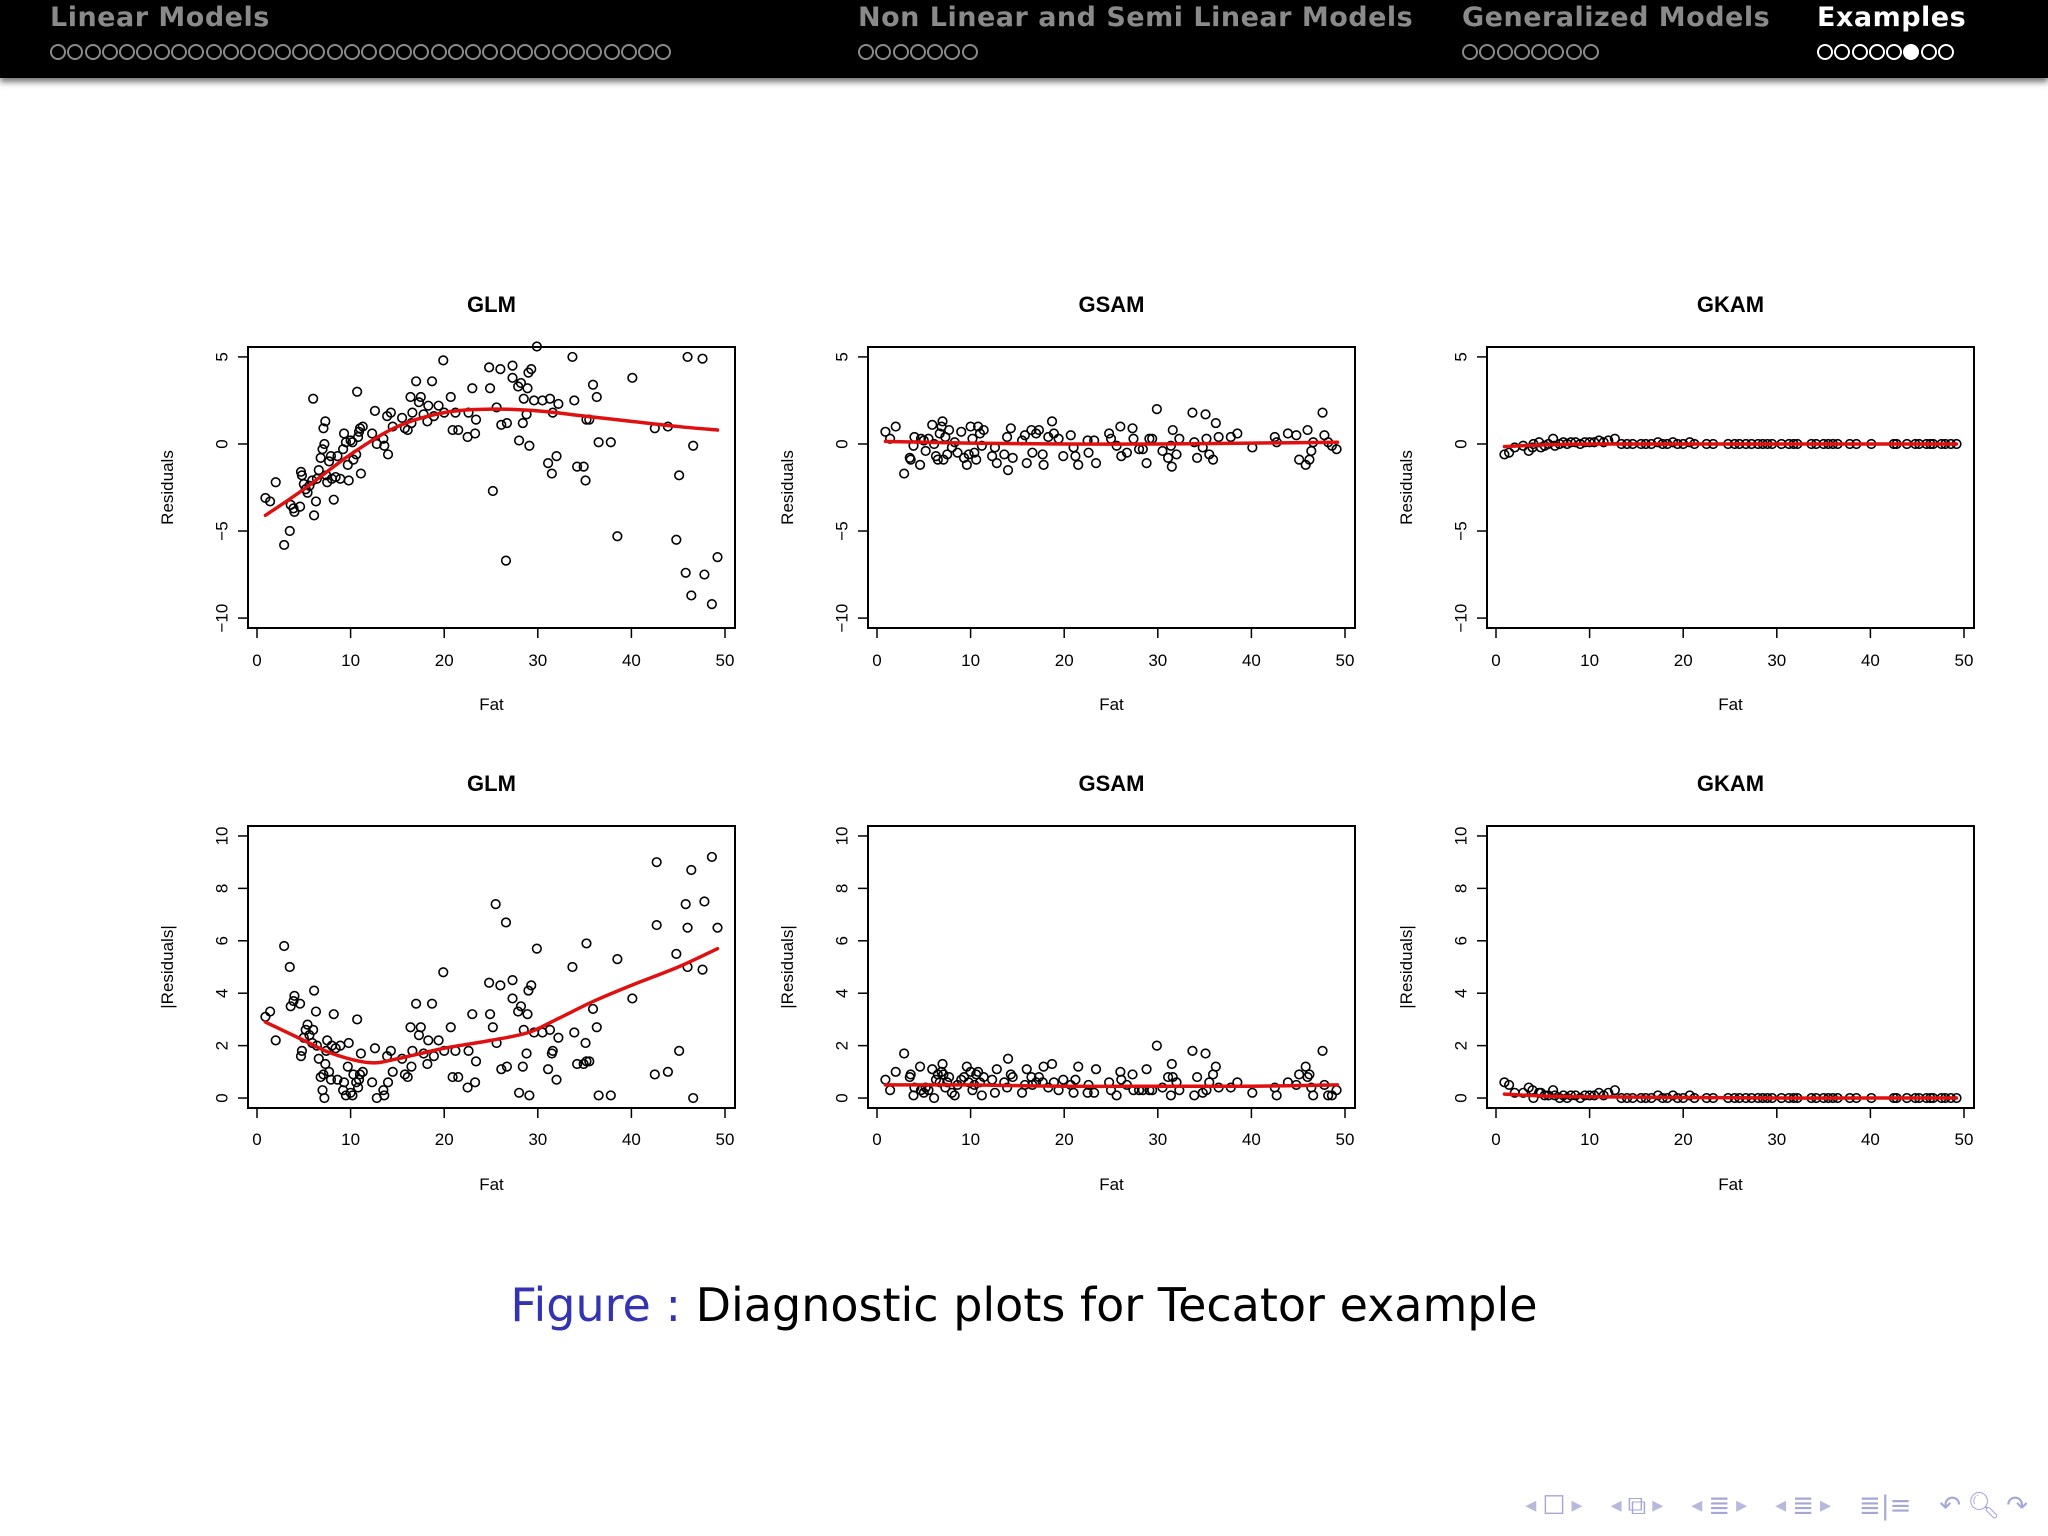  Describe the element at coordinates (221, 888) in the screenshot. I see `y-tick-label: 8` at that location.